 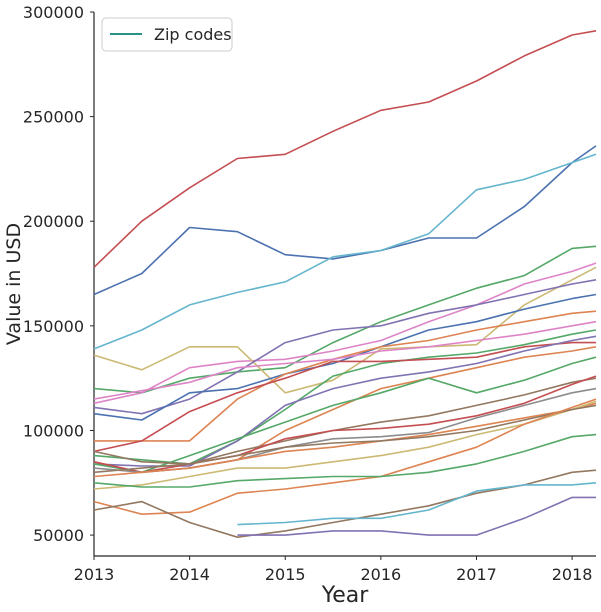 What do you see at coordinates (94, 574) in the screenshot?
I see `x-tick-label: 2013` at bounding box center [94, 574].